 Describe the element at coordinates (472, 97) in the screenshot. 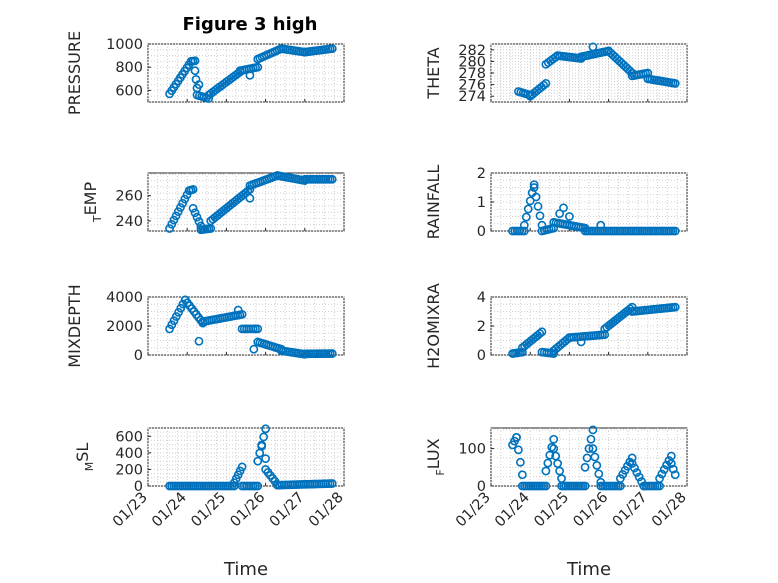

I see `y-tick-label: 274` at that location.